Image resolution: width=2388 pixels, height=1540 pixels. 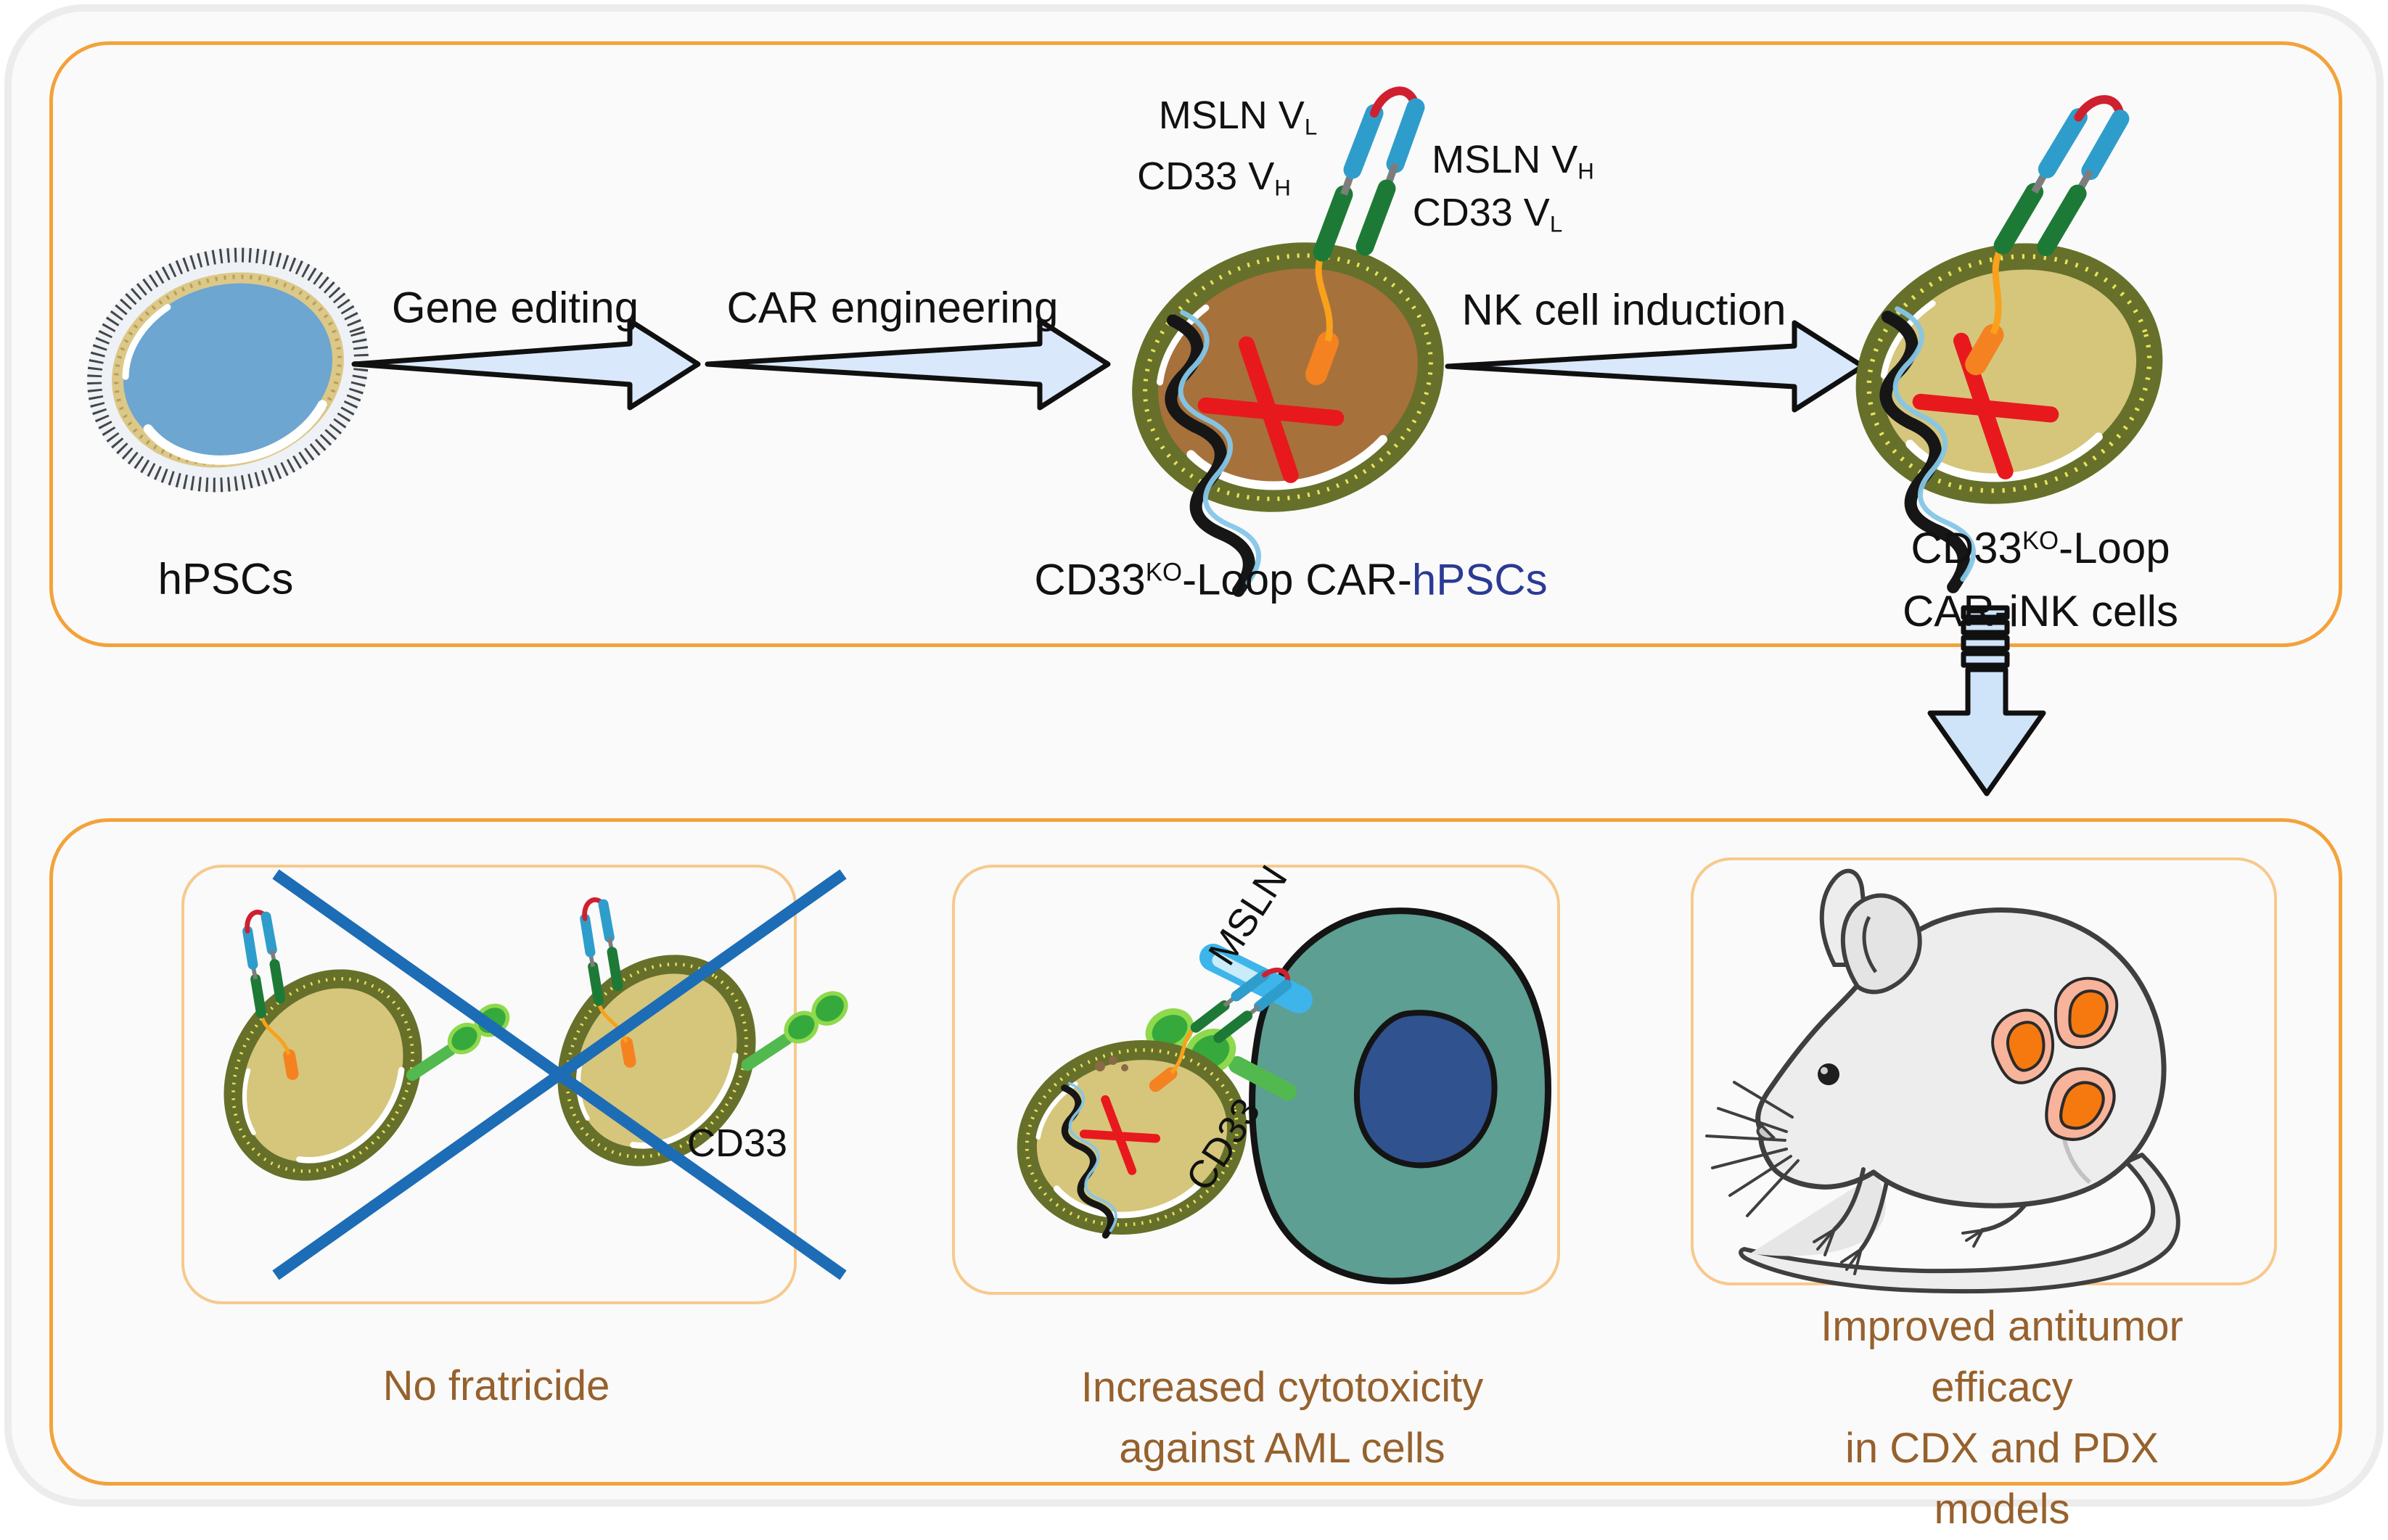 What do you see at coordinates (1818, 1215) in the screenshot?
I see `mouse-belly-shadow` at bounding box center [1818, 1215].